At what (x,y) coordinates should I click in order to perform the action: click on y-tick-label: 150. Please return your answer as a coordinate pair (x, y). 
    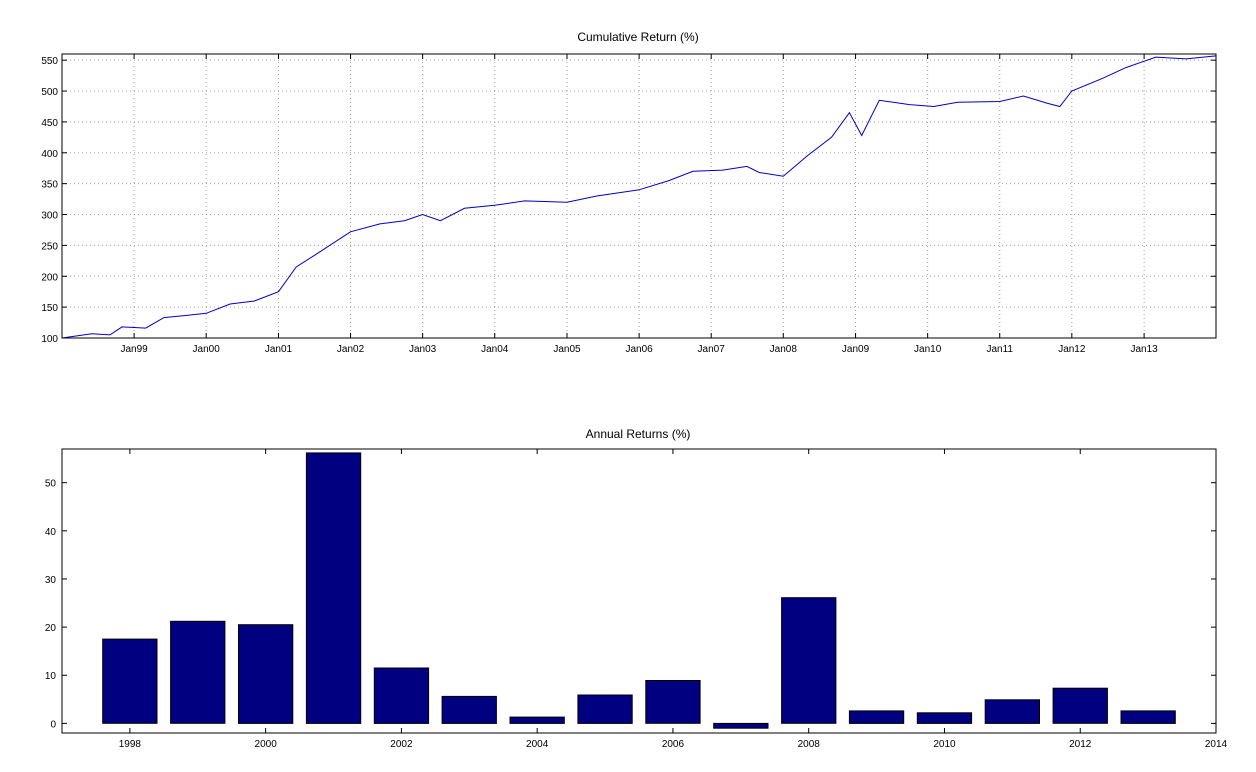
    Looking at the image, I should click on (49, 308).